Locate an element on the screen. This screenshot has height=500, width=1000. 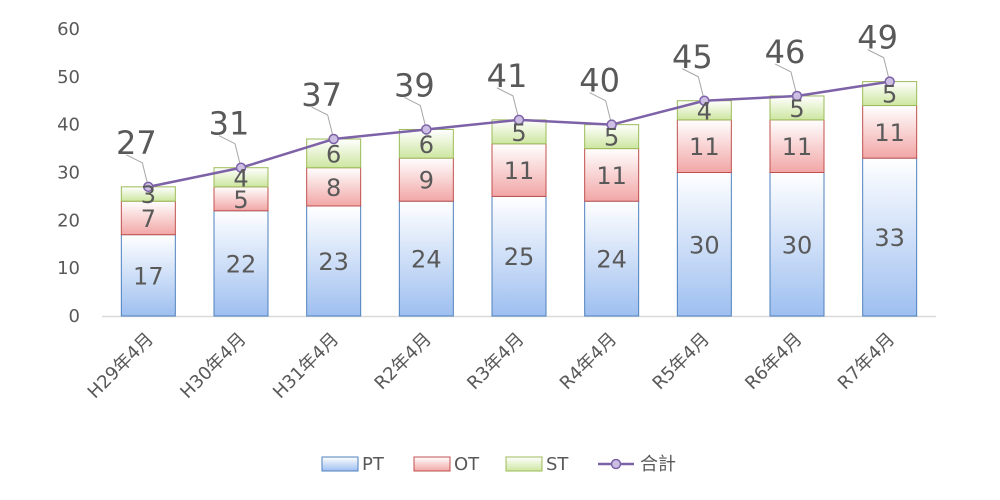
data-label-pt: 25 is located at coordinates (519, 257).